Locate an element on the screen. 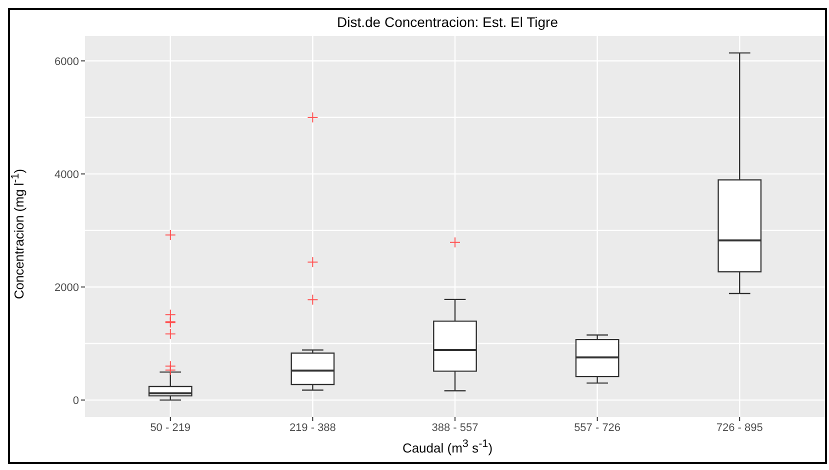 This screenshot has height=470, width=829. x-tick-label: 557 - 726 is located at coordinates (597, 428).